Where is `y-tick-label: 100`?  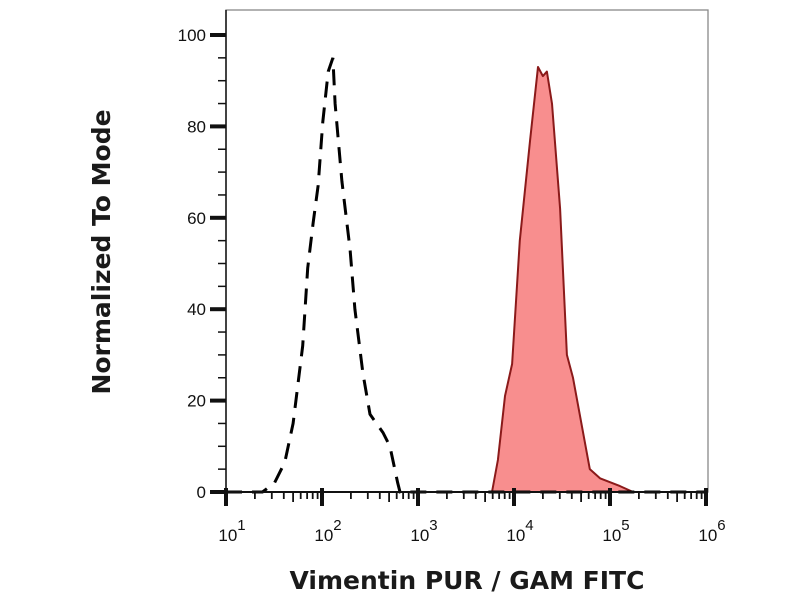
y-tick-label: 100 is located at coordinates (192, 35).